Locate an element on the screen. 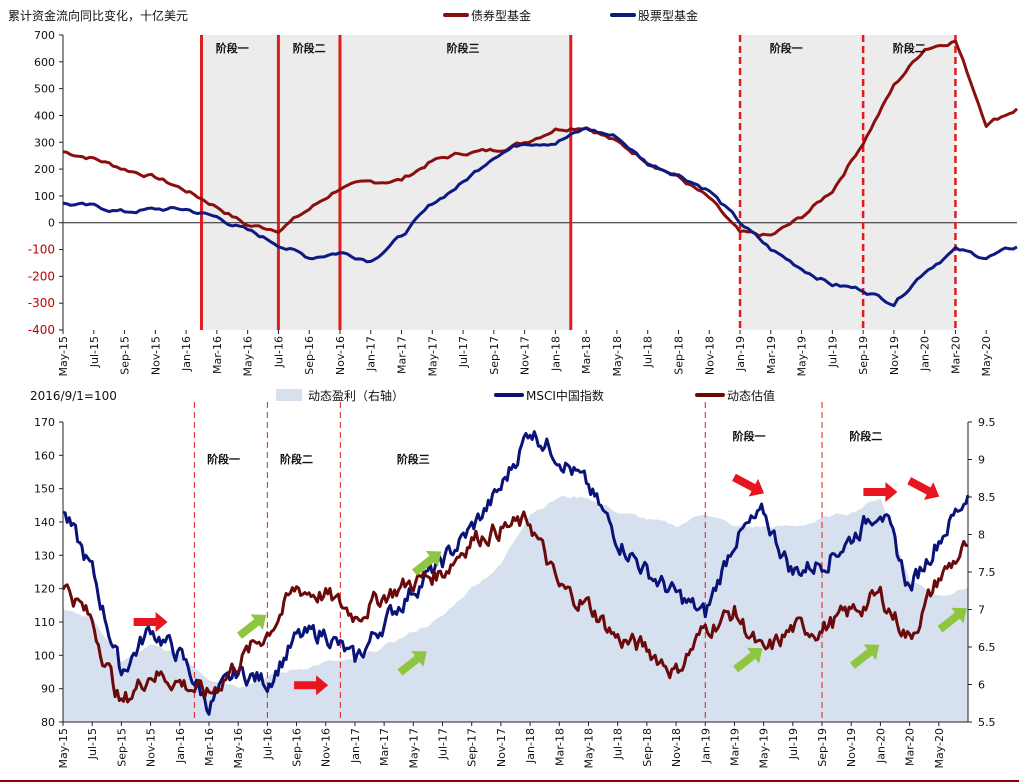 The image size is (1019, 784). left-tick-label-5: 120 is located at coordinates (44, 589).